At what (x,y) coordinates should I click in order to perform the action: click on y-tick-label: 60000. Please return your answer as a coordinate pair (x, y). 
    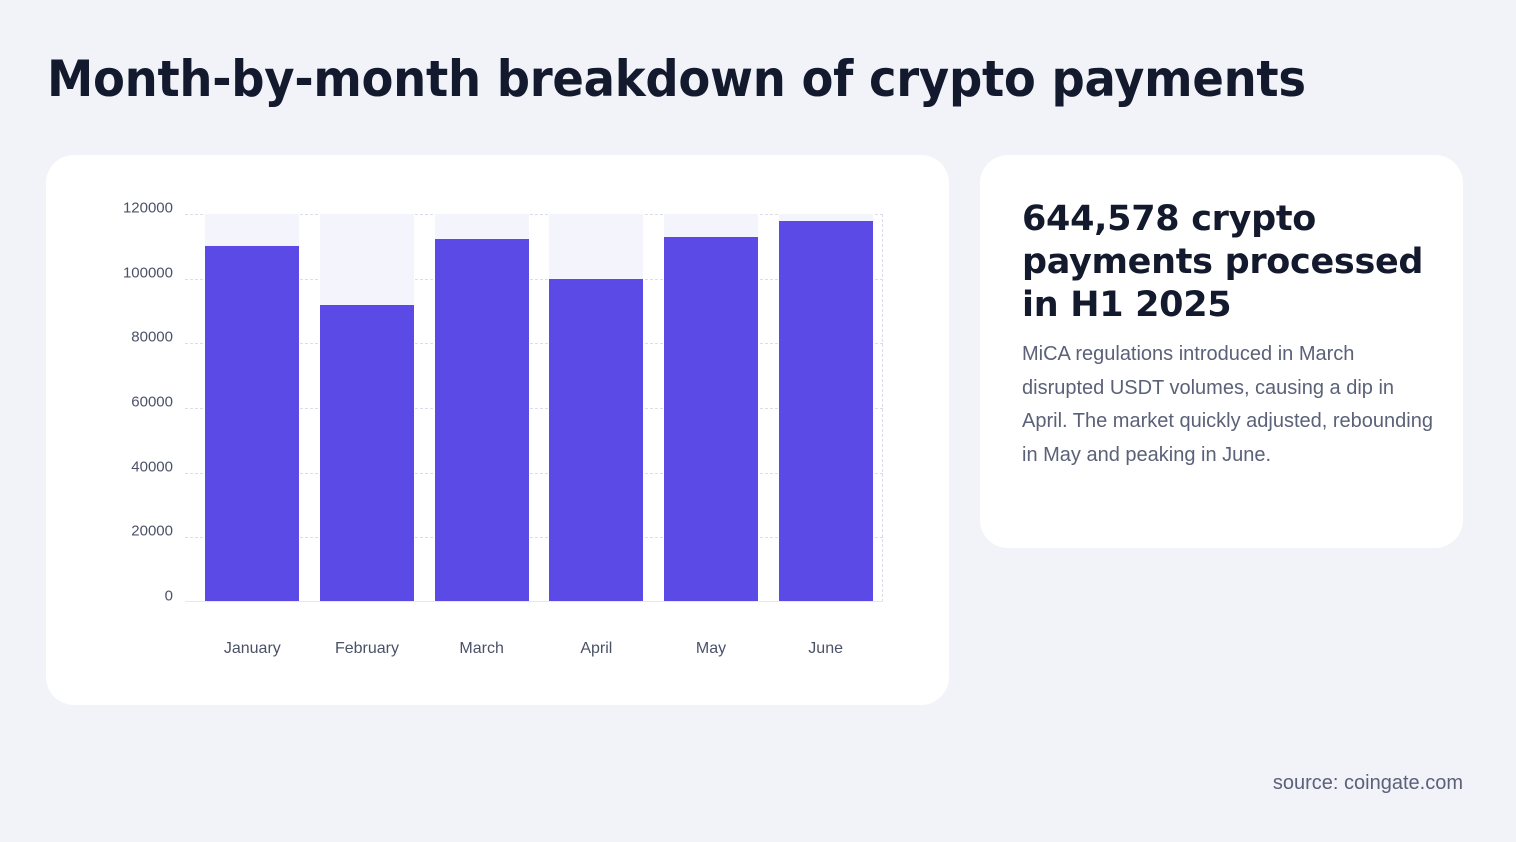
    Looking at the image, I should click on (152, 402).